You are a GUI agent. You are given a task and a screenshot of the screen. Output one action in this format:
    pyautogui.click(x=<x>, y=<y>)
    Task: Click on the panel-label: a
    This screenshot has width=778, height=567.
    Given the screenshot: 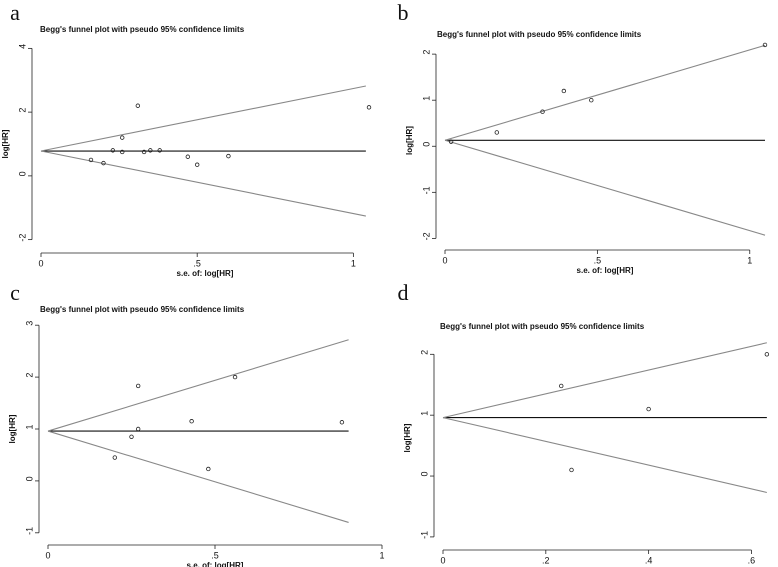 What is the action you would take?
    pyautogui.click(x=15, y=12)
    